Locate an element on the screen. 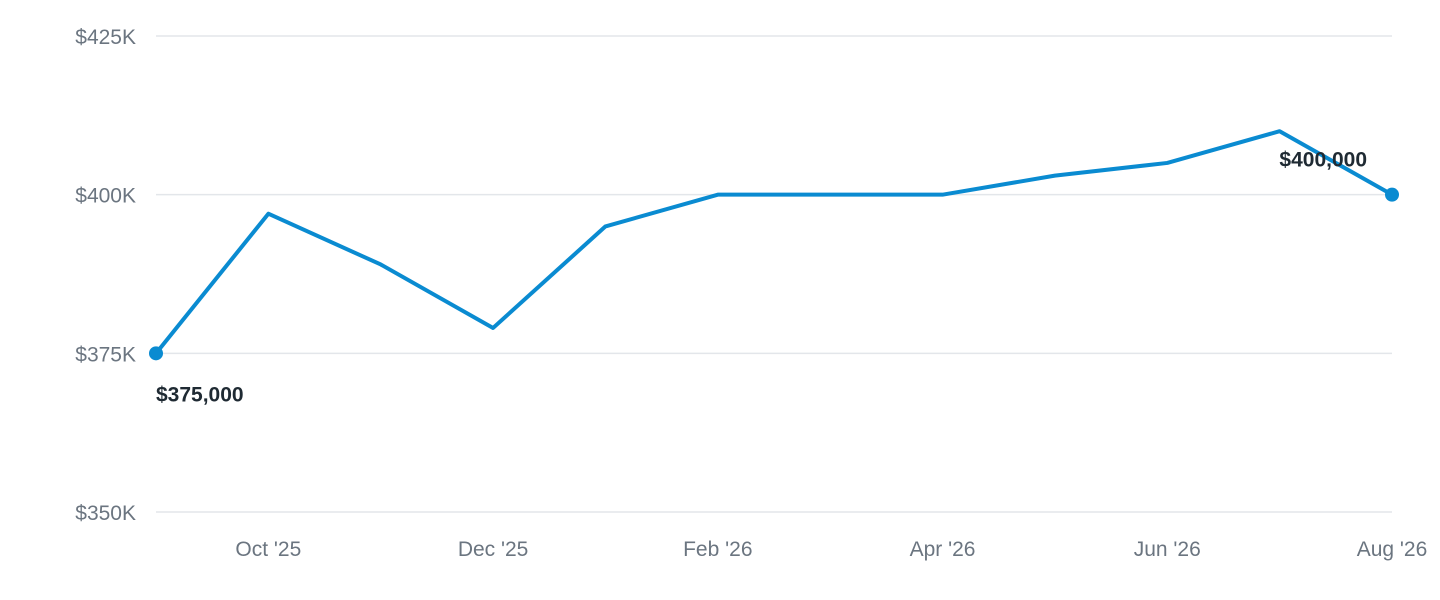 This screenshot has height=600, width=1440. data-label: $400,000 is located at coordinates (1323, 160).